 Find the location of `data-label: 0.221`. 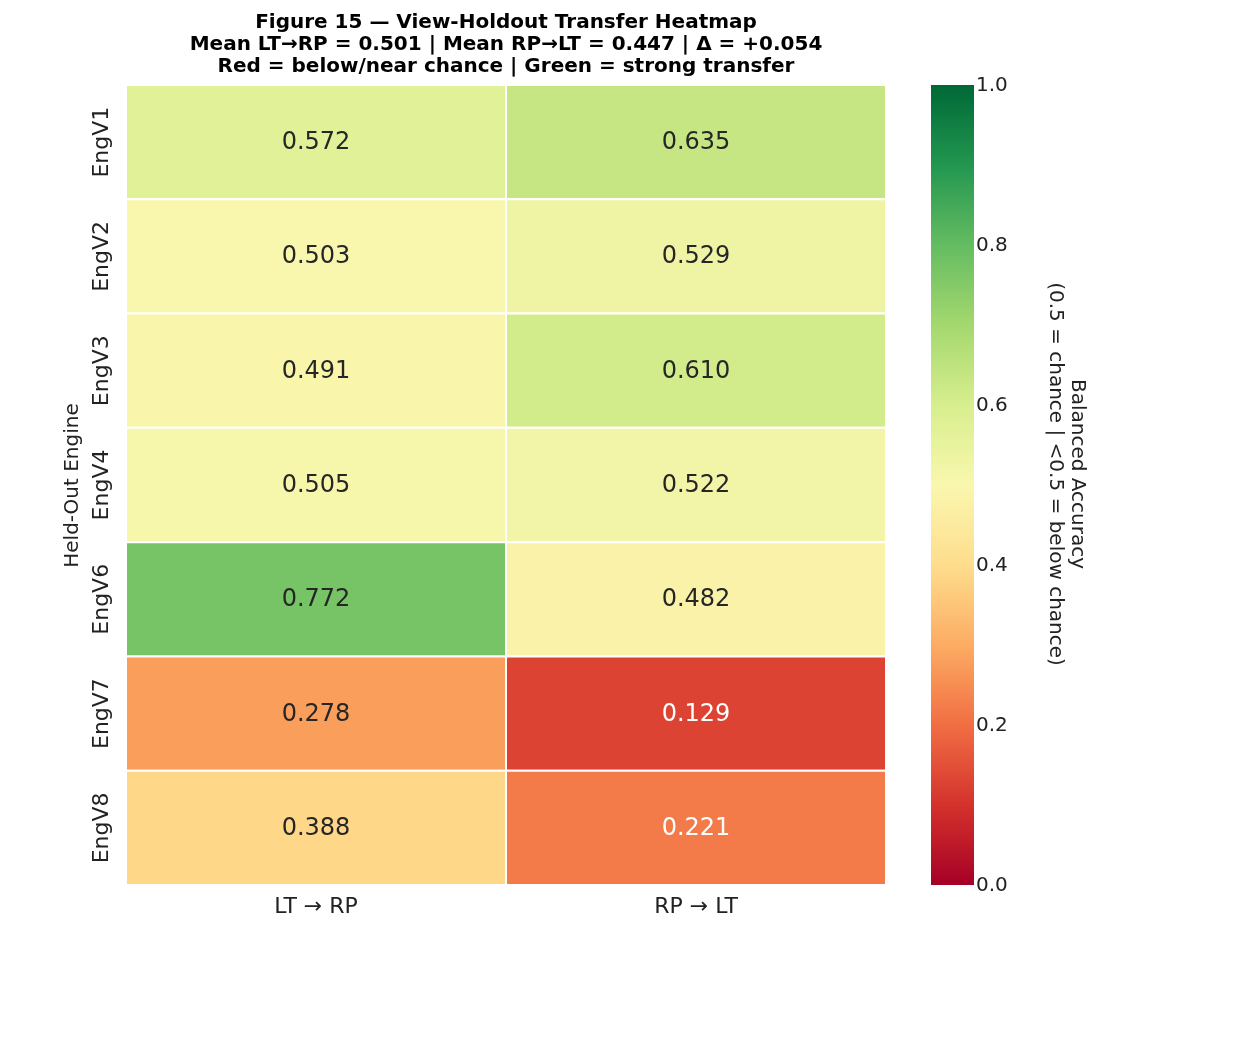

data-label: 0.221 is located at coordinates (696, 826).